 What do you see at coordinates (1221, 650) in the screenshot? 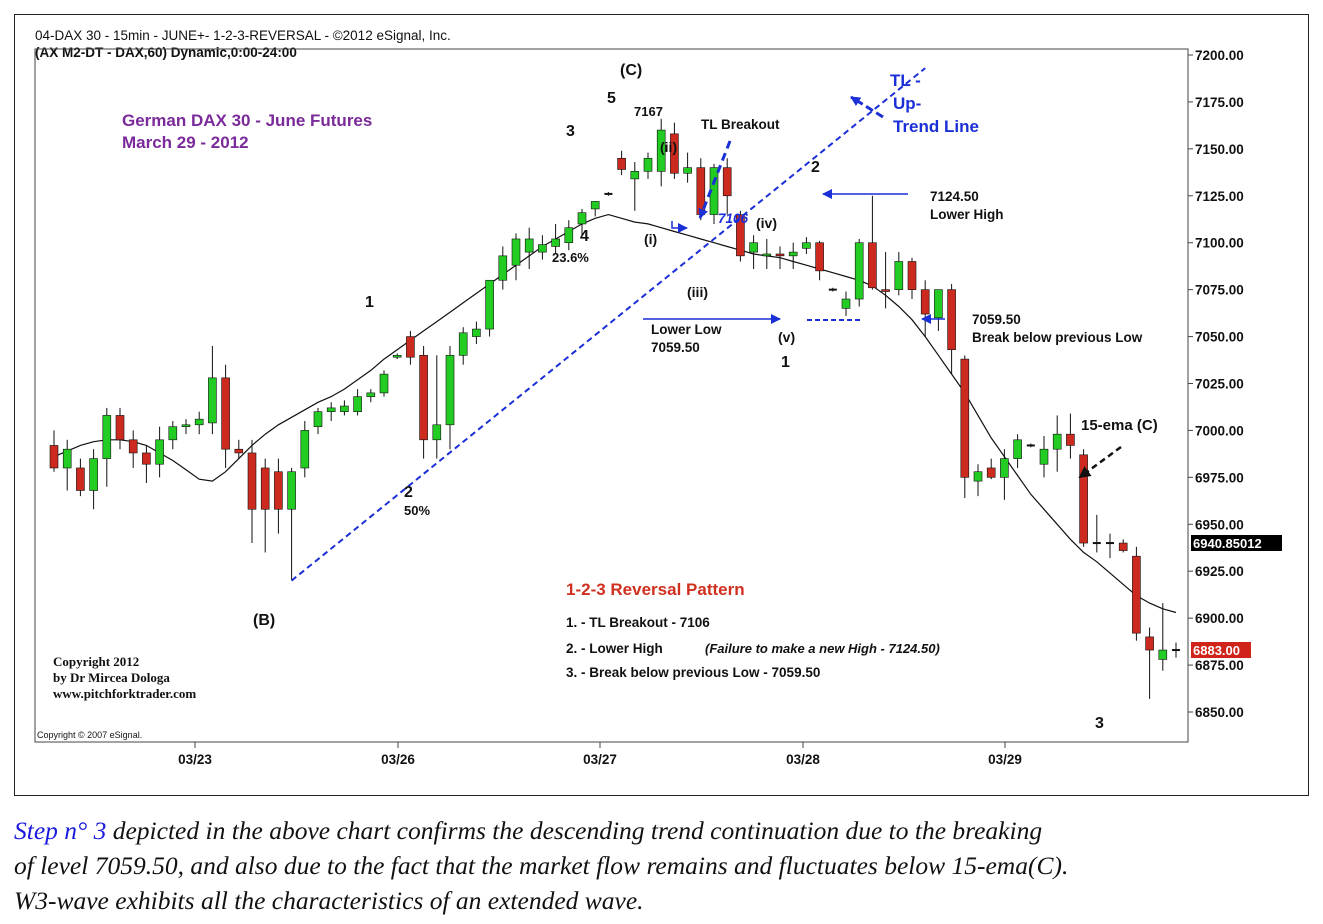
I see `last-price-box` at bounding box center [1221, 650].